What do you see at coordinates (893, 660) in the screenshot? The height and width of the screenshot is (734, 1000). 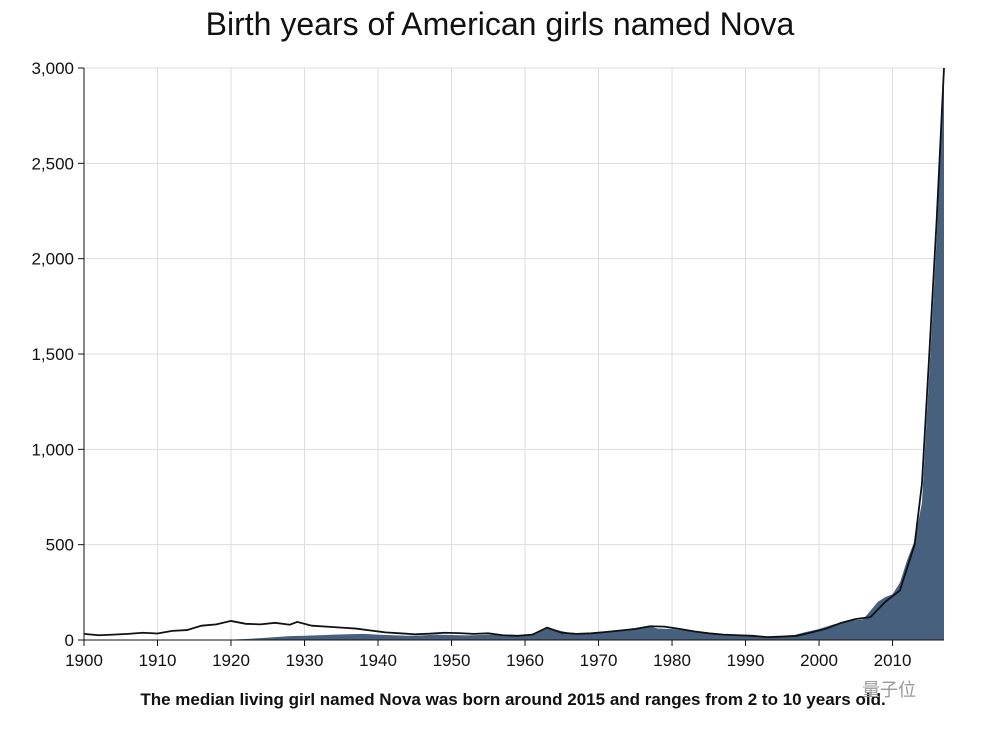 I see `x-tick-label: 2010` at bounding box center [893, 660].